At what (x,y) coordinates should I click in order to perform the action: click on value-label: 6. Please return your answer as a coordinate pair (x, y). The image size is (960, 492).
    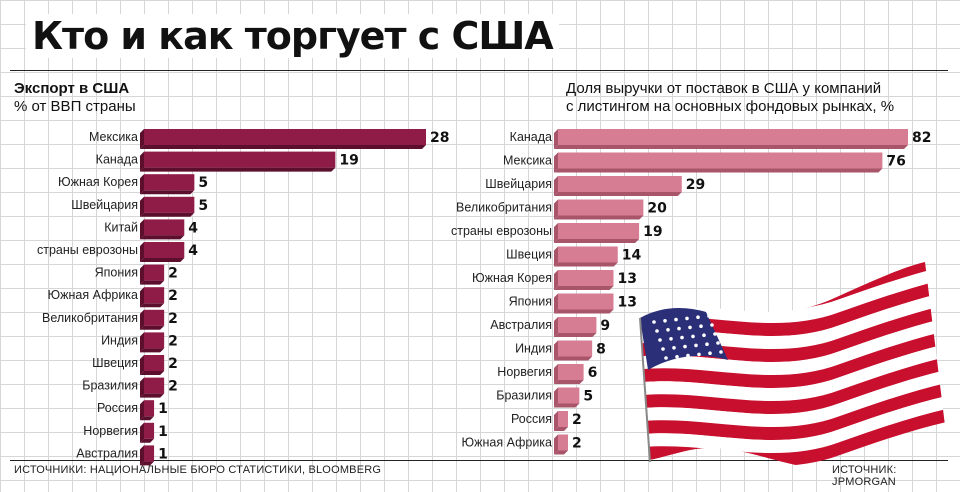
    Looking at the image, I should click on (593, 373).